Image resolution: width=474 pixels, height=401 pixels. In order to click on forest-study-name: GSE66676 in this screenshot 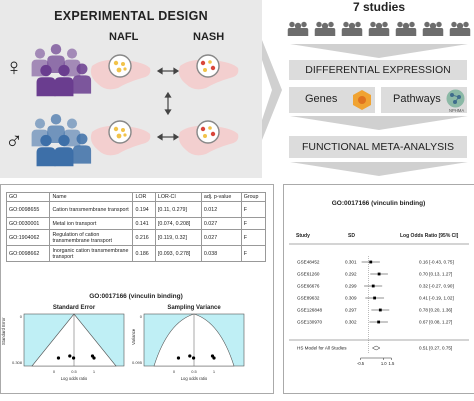, I will do `click(308, 286)`.